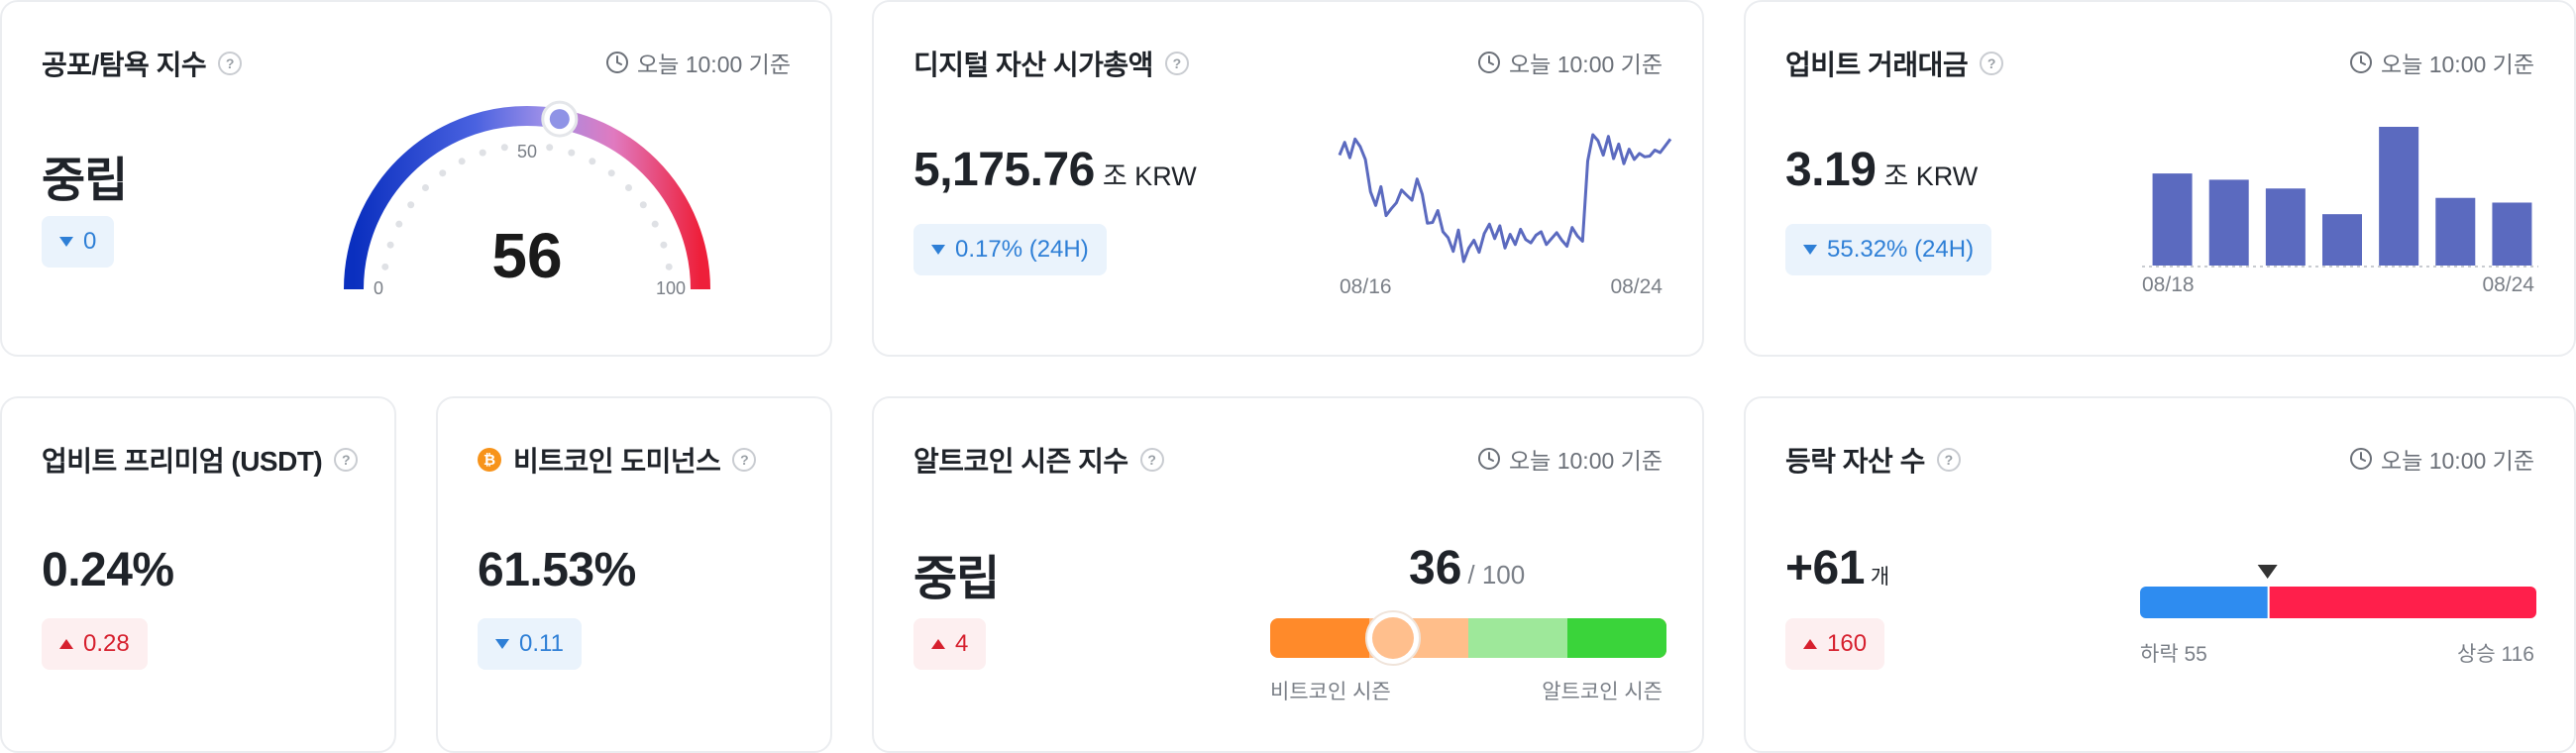  I want to click on card-header: 업비트 프리미엄 (USDT) ?, so click(200, 460).